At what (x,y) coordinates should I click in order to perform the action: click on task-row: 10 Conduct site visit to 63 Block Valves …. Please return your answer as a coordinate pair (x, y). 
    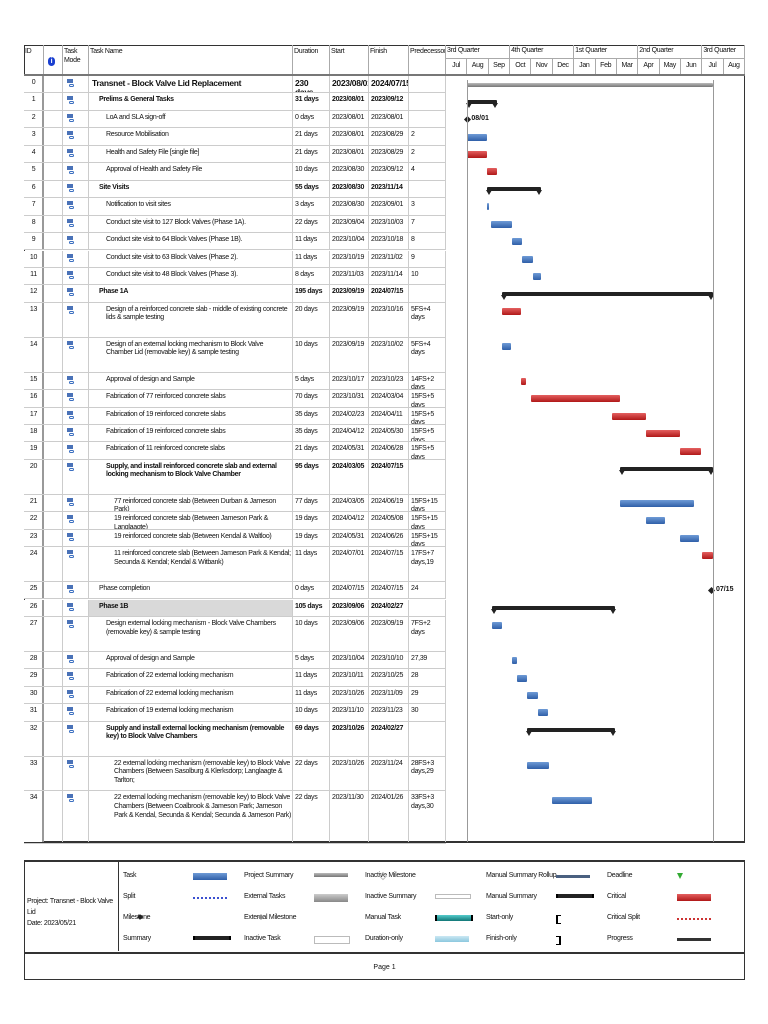
    Looking at the image, I should click on (235, 259).